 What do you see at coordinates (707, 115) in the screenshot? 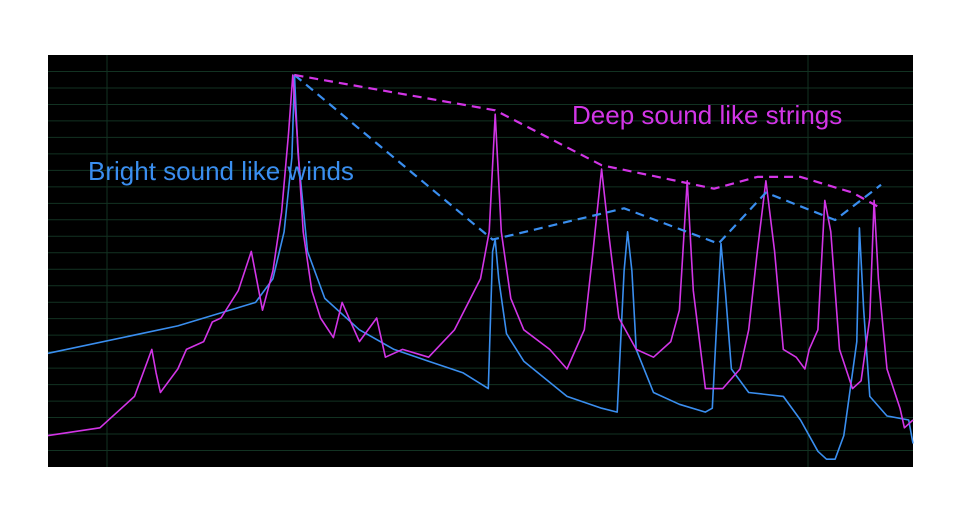
I see `annotation-deep: Deep sound like strings` at bounding box center [707, 115].